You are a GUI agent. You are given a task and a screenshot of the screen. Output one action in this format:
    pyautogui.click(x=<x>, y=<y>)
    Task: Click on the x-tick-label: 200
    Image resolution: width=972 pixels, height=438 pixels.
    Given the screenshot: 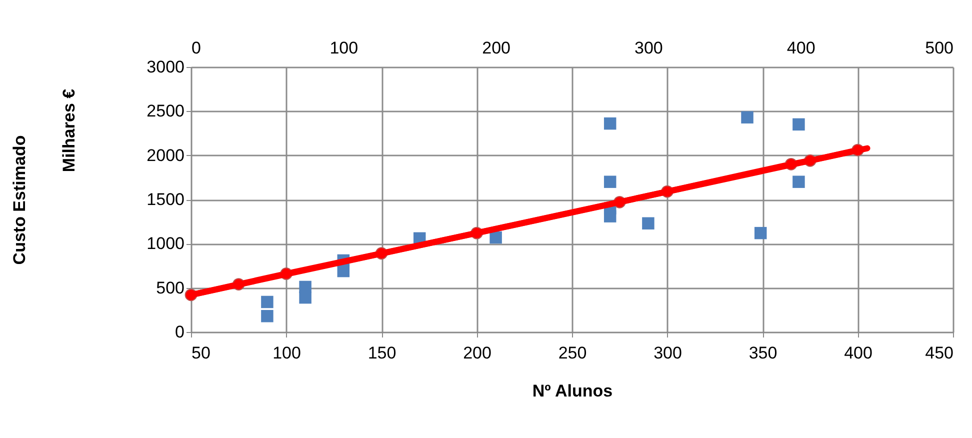 What is the action you would take?
    pyautogui.click(x=477, y=353)
    